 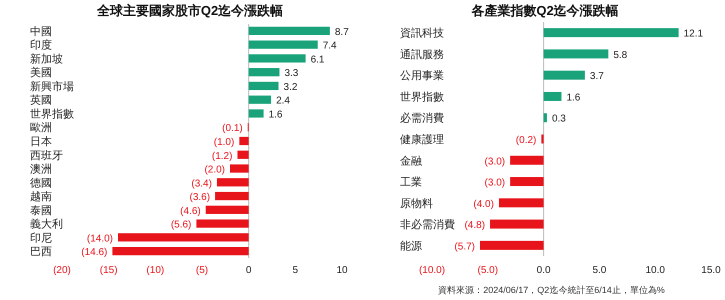 What do you see at coordinates (342, 270) in the screenshot?
I see `x-tick-label: 10` at bounding box center [342, 270].